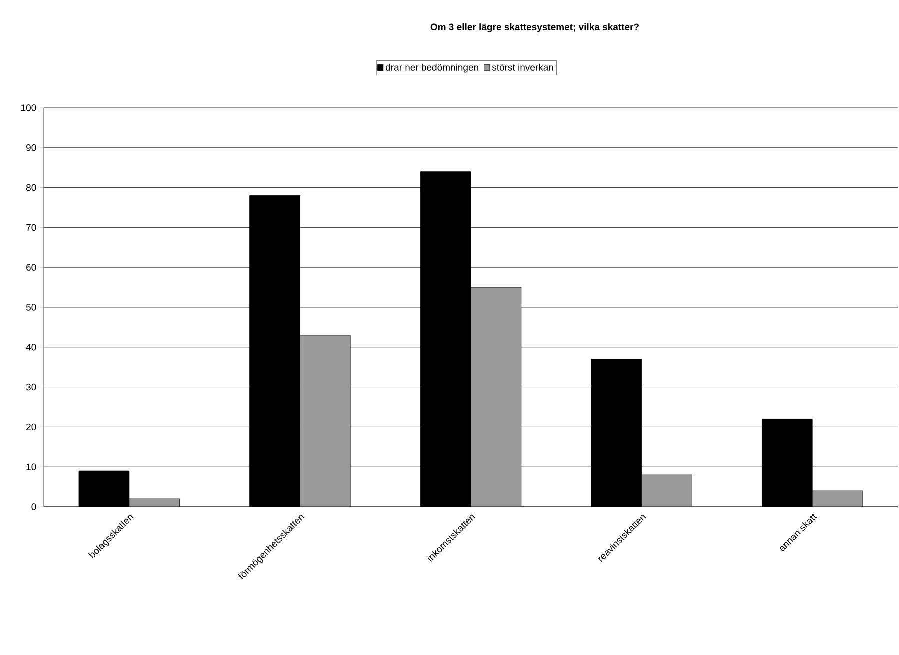 The width and height of the screenshot is (899, 655). Describe the element at coordinates (34, 507) in the screenshot. I see `y-tick-label: 0` at that location.